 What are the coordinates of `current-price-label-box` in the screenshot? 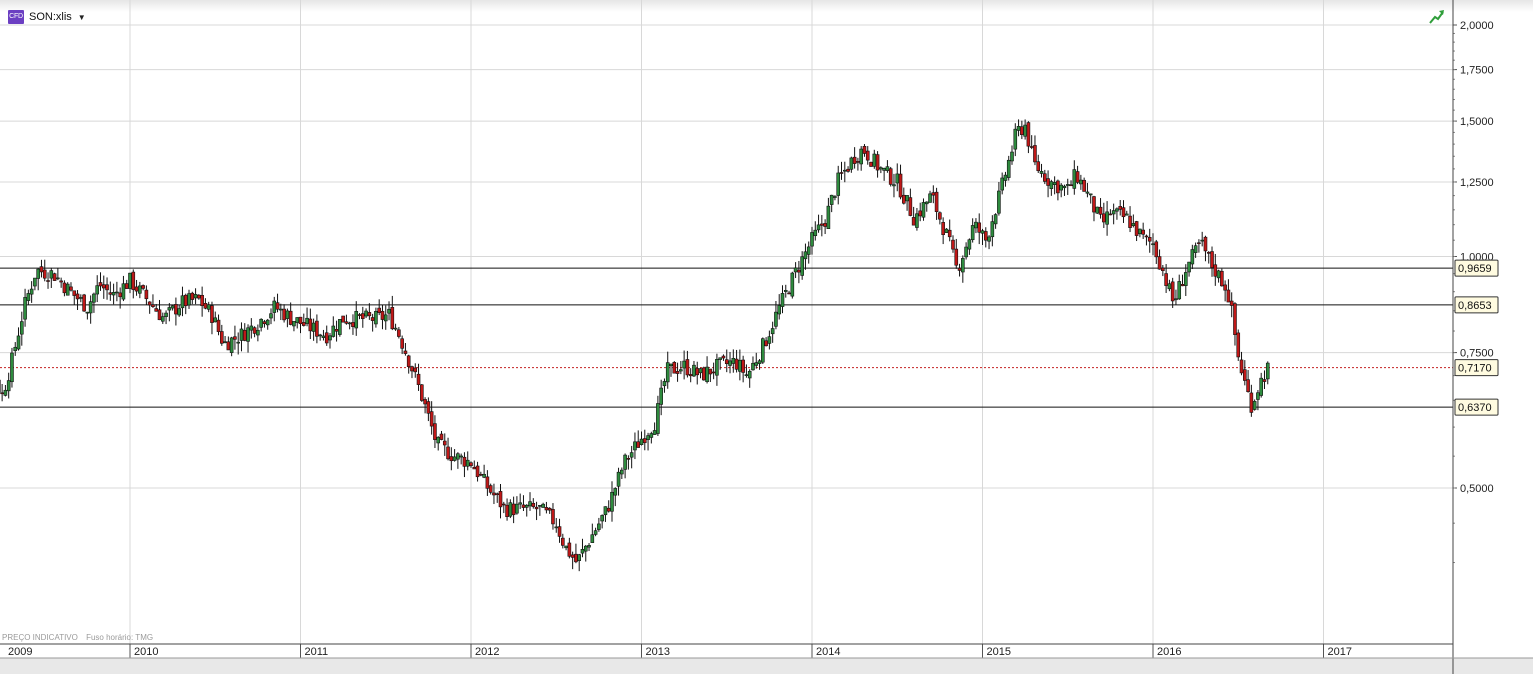 It's located at (1476, 368).